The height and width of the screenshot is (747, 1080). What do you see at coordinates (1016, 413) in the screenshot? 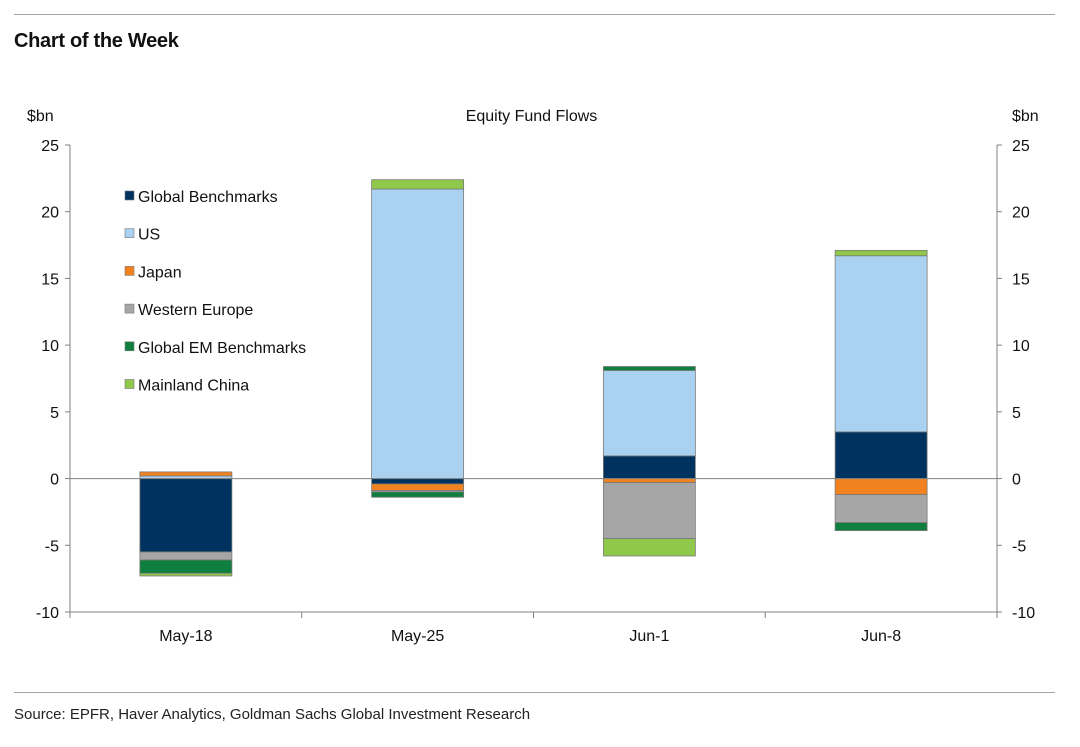
I see `y-tick-label-right: 5` at bounding box center [1016, 413].